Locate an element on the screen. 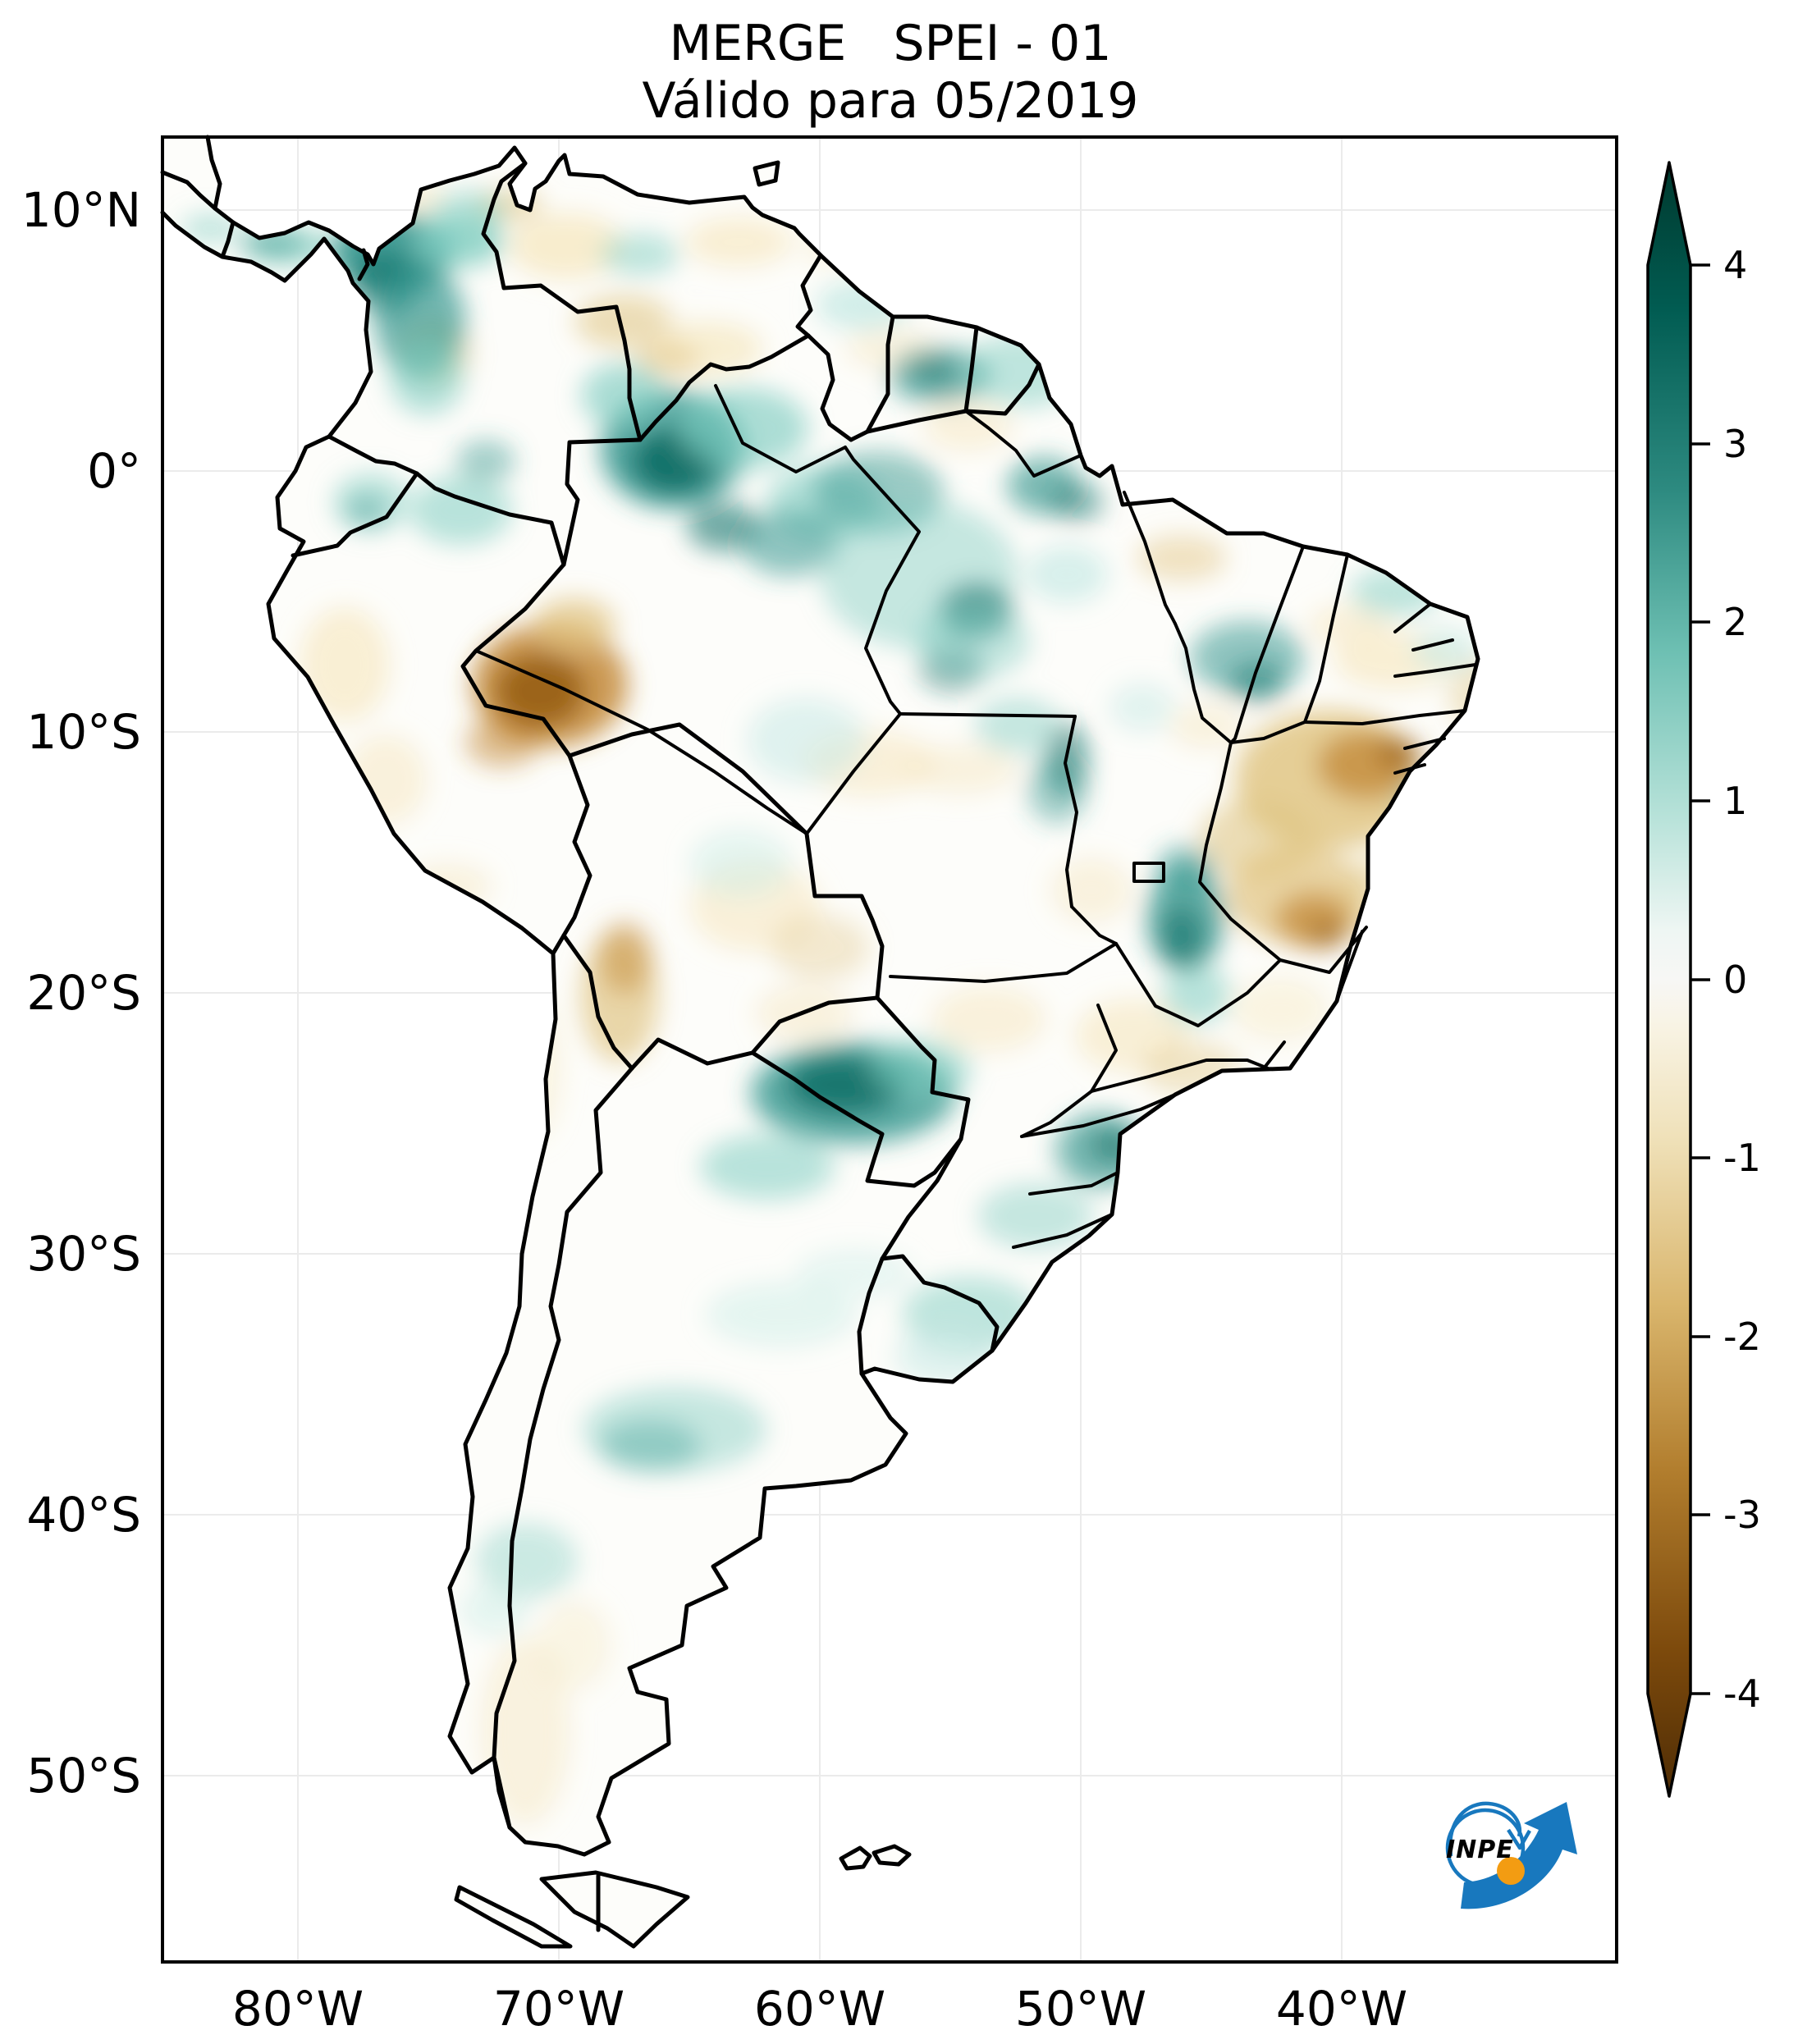 The image size is (1798, 2044). y-tick-30s: 30°S is located at coordinates (83, 1254).